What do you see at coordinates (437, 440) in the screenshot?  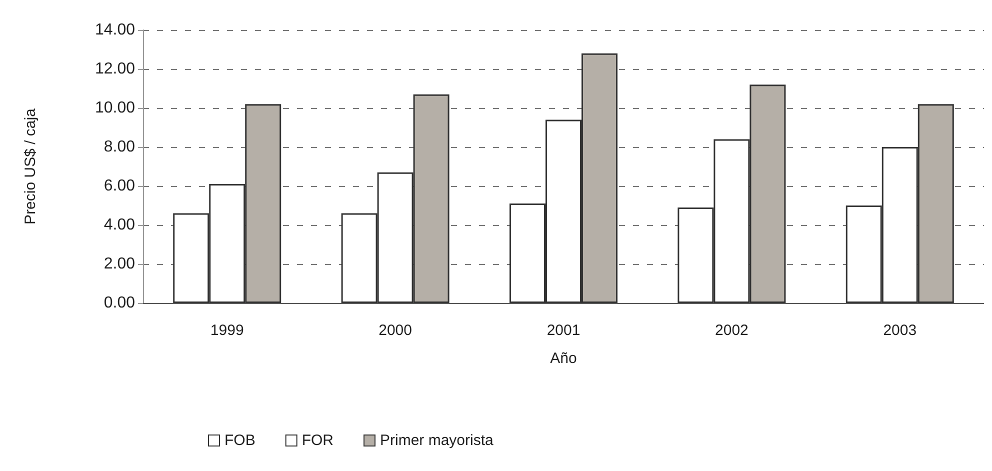 I see `legend-label: Primer mayorista` at bounding box center [437, 440].